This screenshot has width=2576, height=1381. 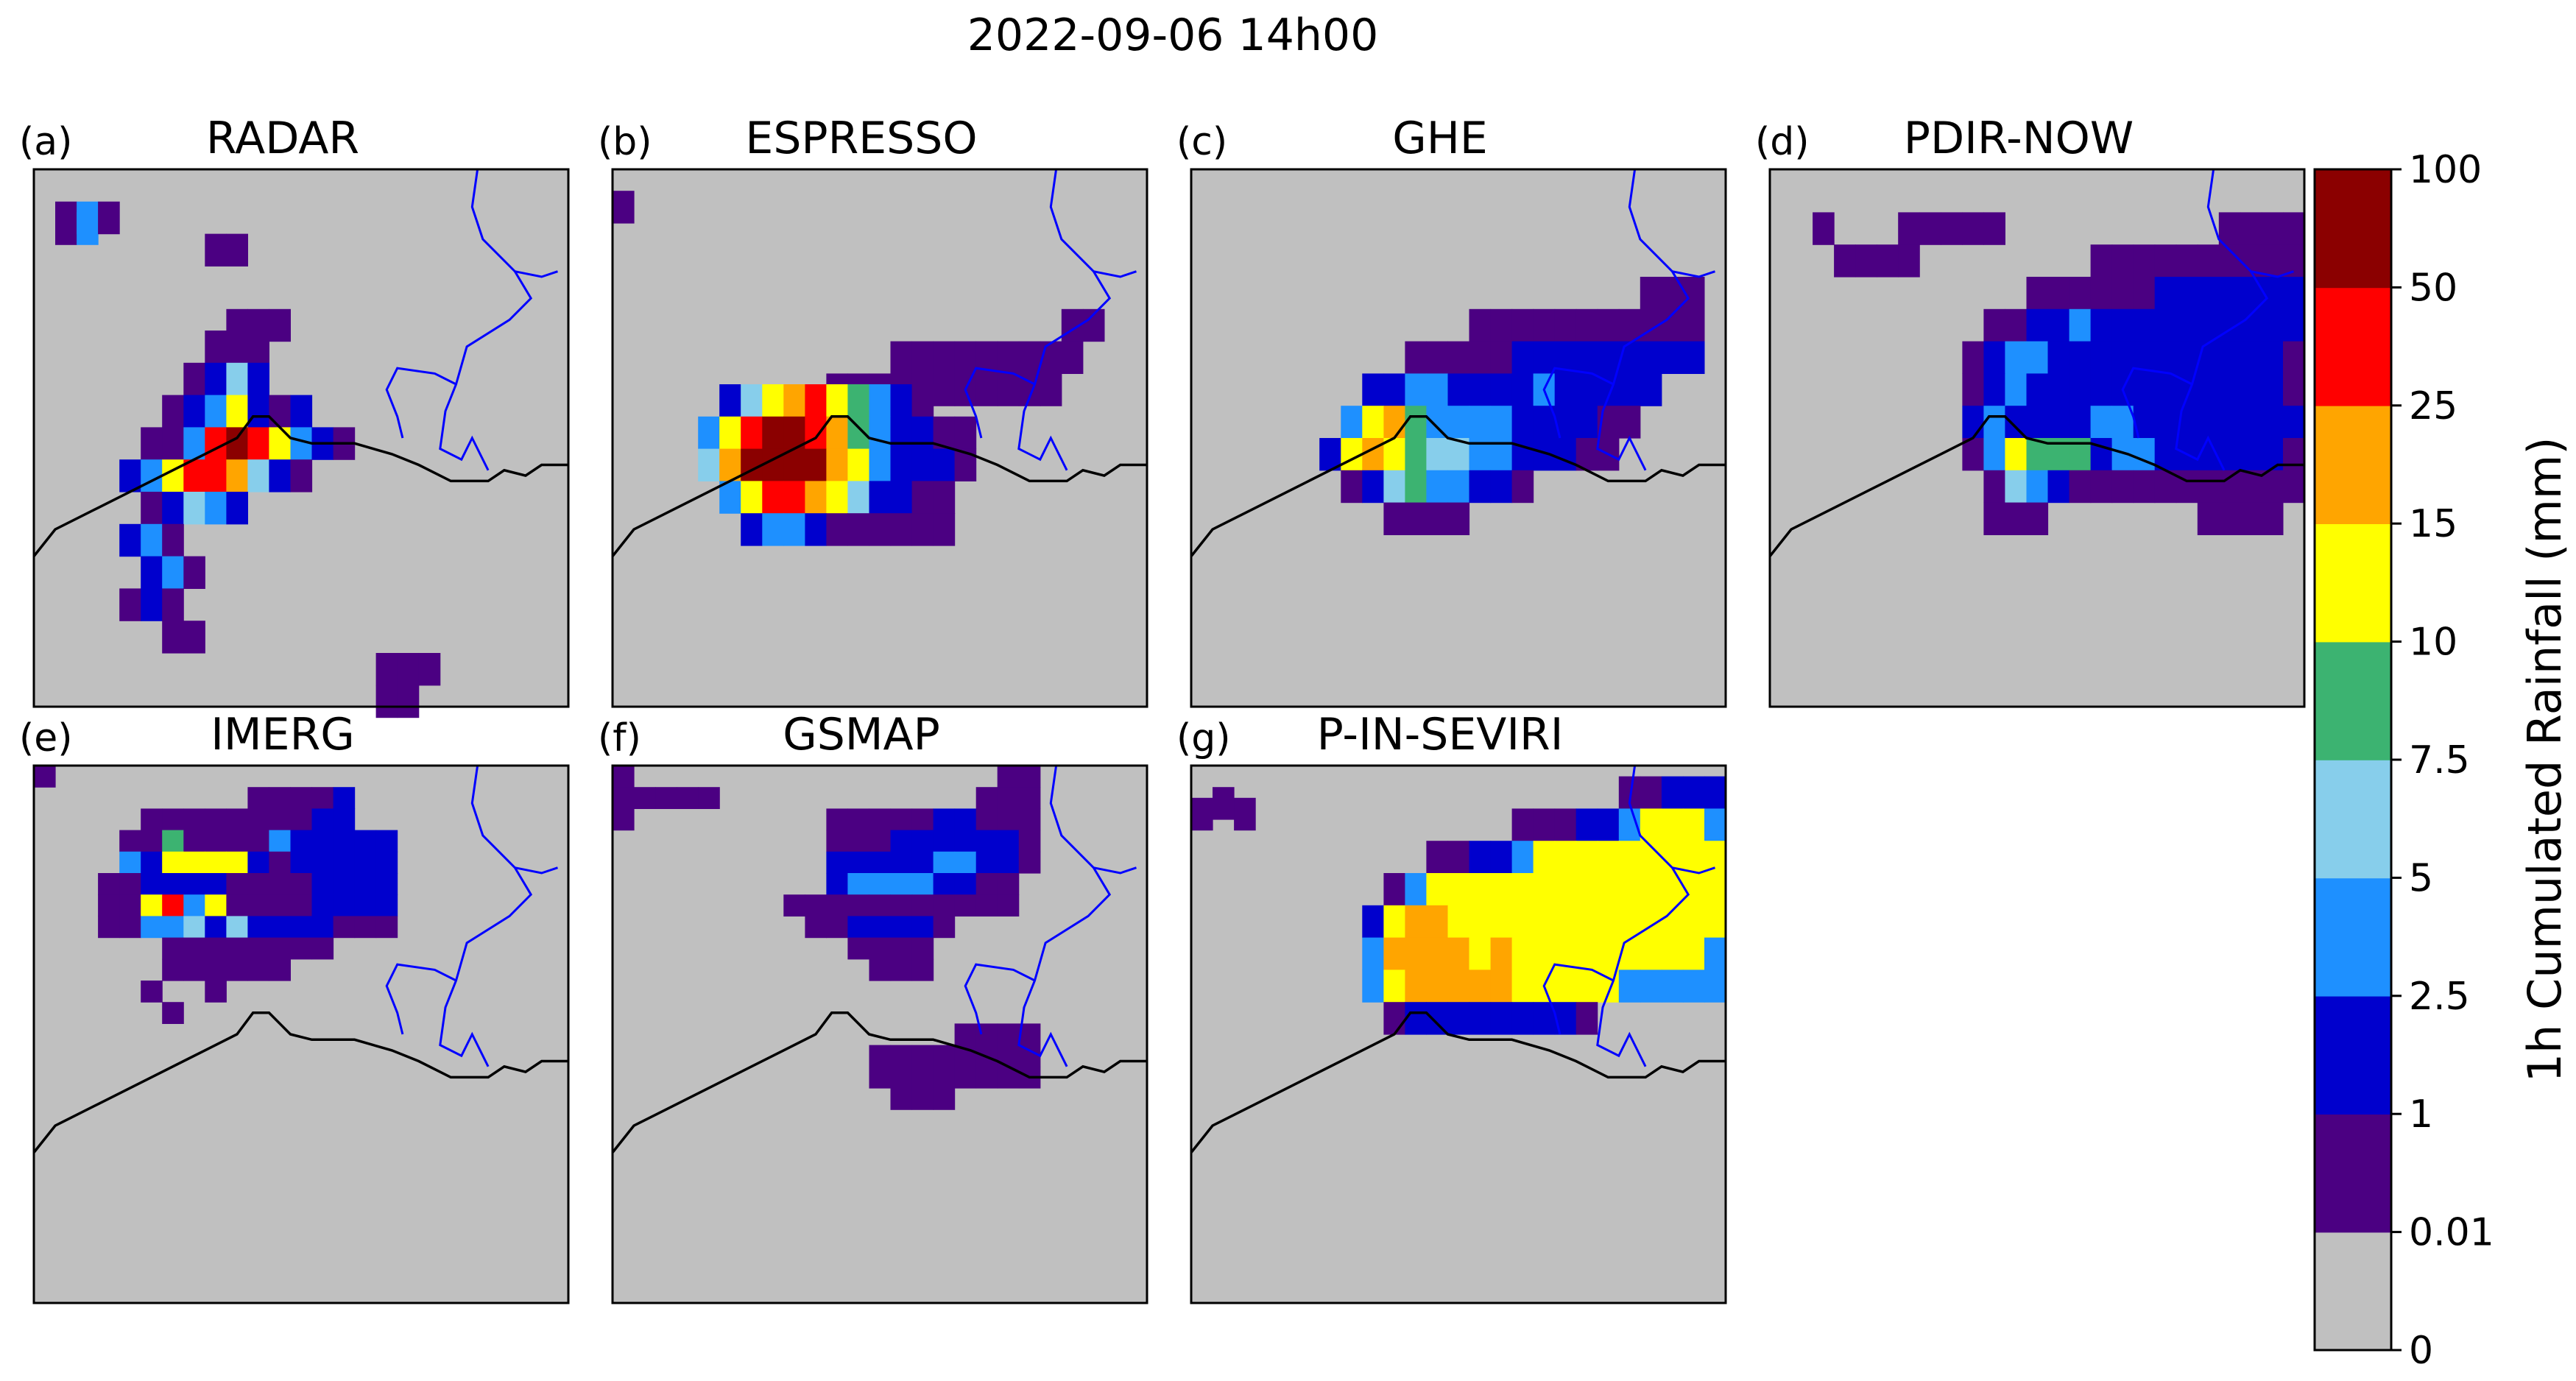 What do you see at coordinates (2421, 1114) in the screenshot?
I see `colorbar-tick-label: 1` at bounding box center [2421, 1114].